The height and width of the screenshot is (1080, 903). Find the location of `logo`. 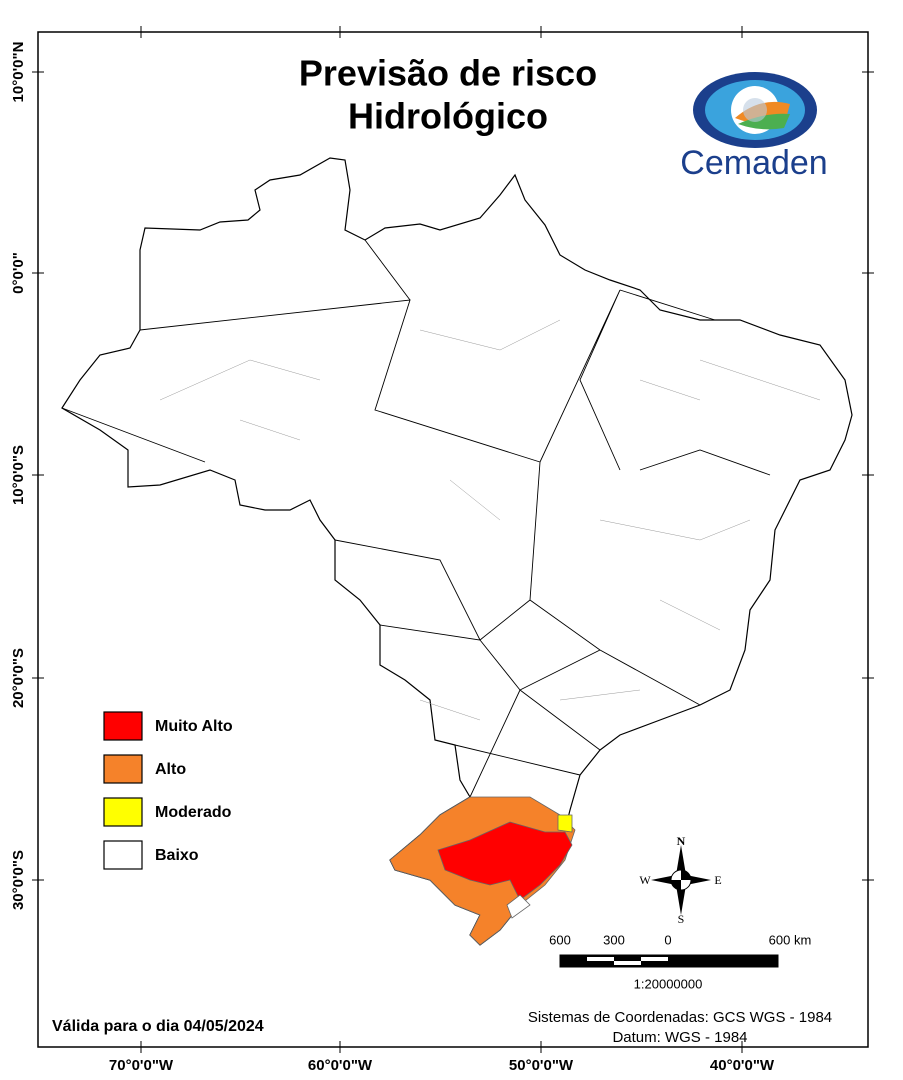

logo is located at coordinates (755, 110).